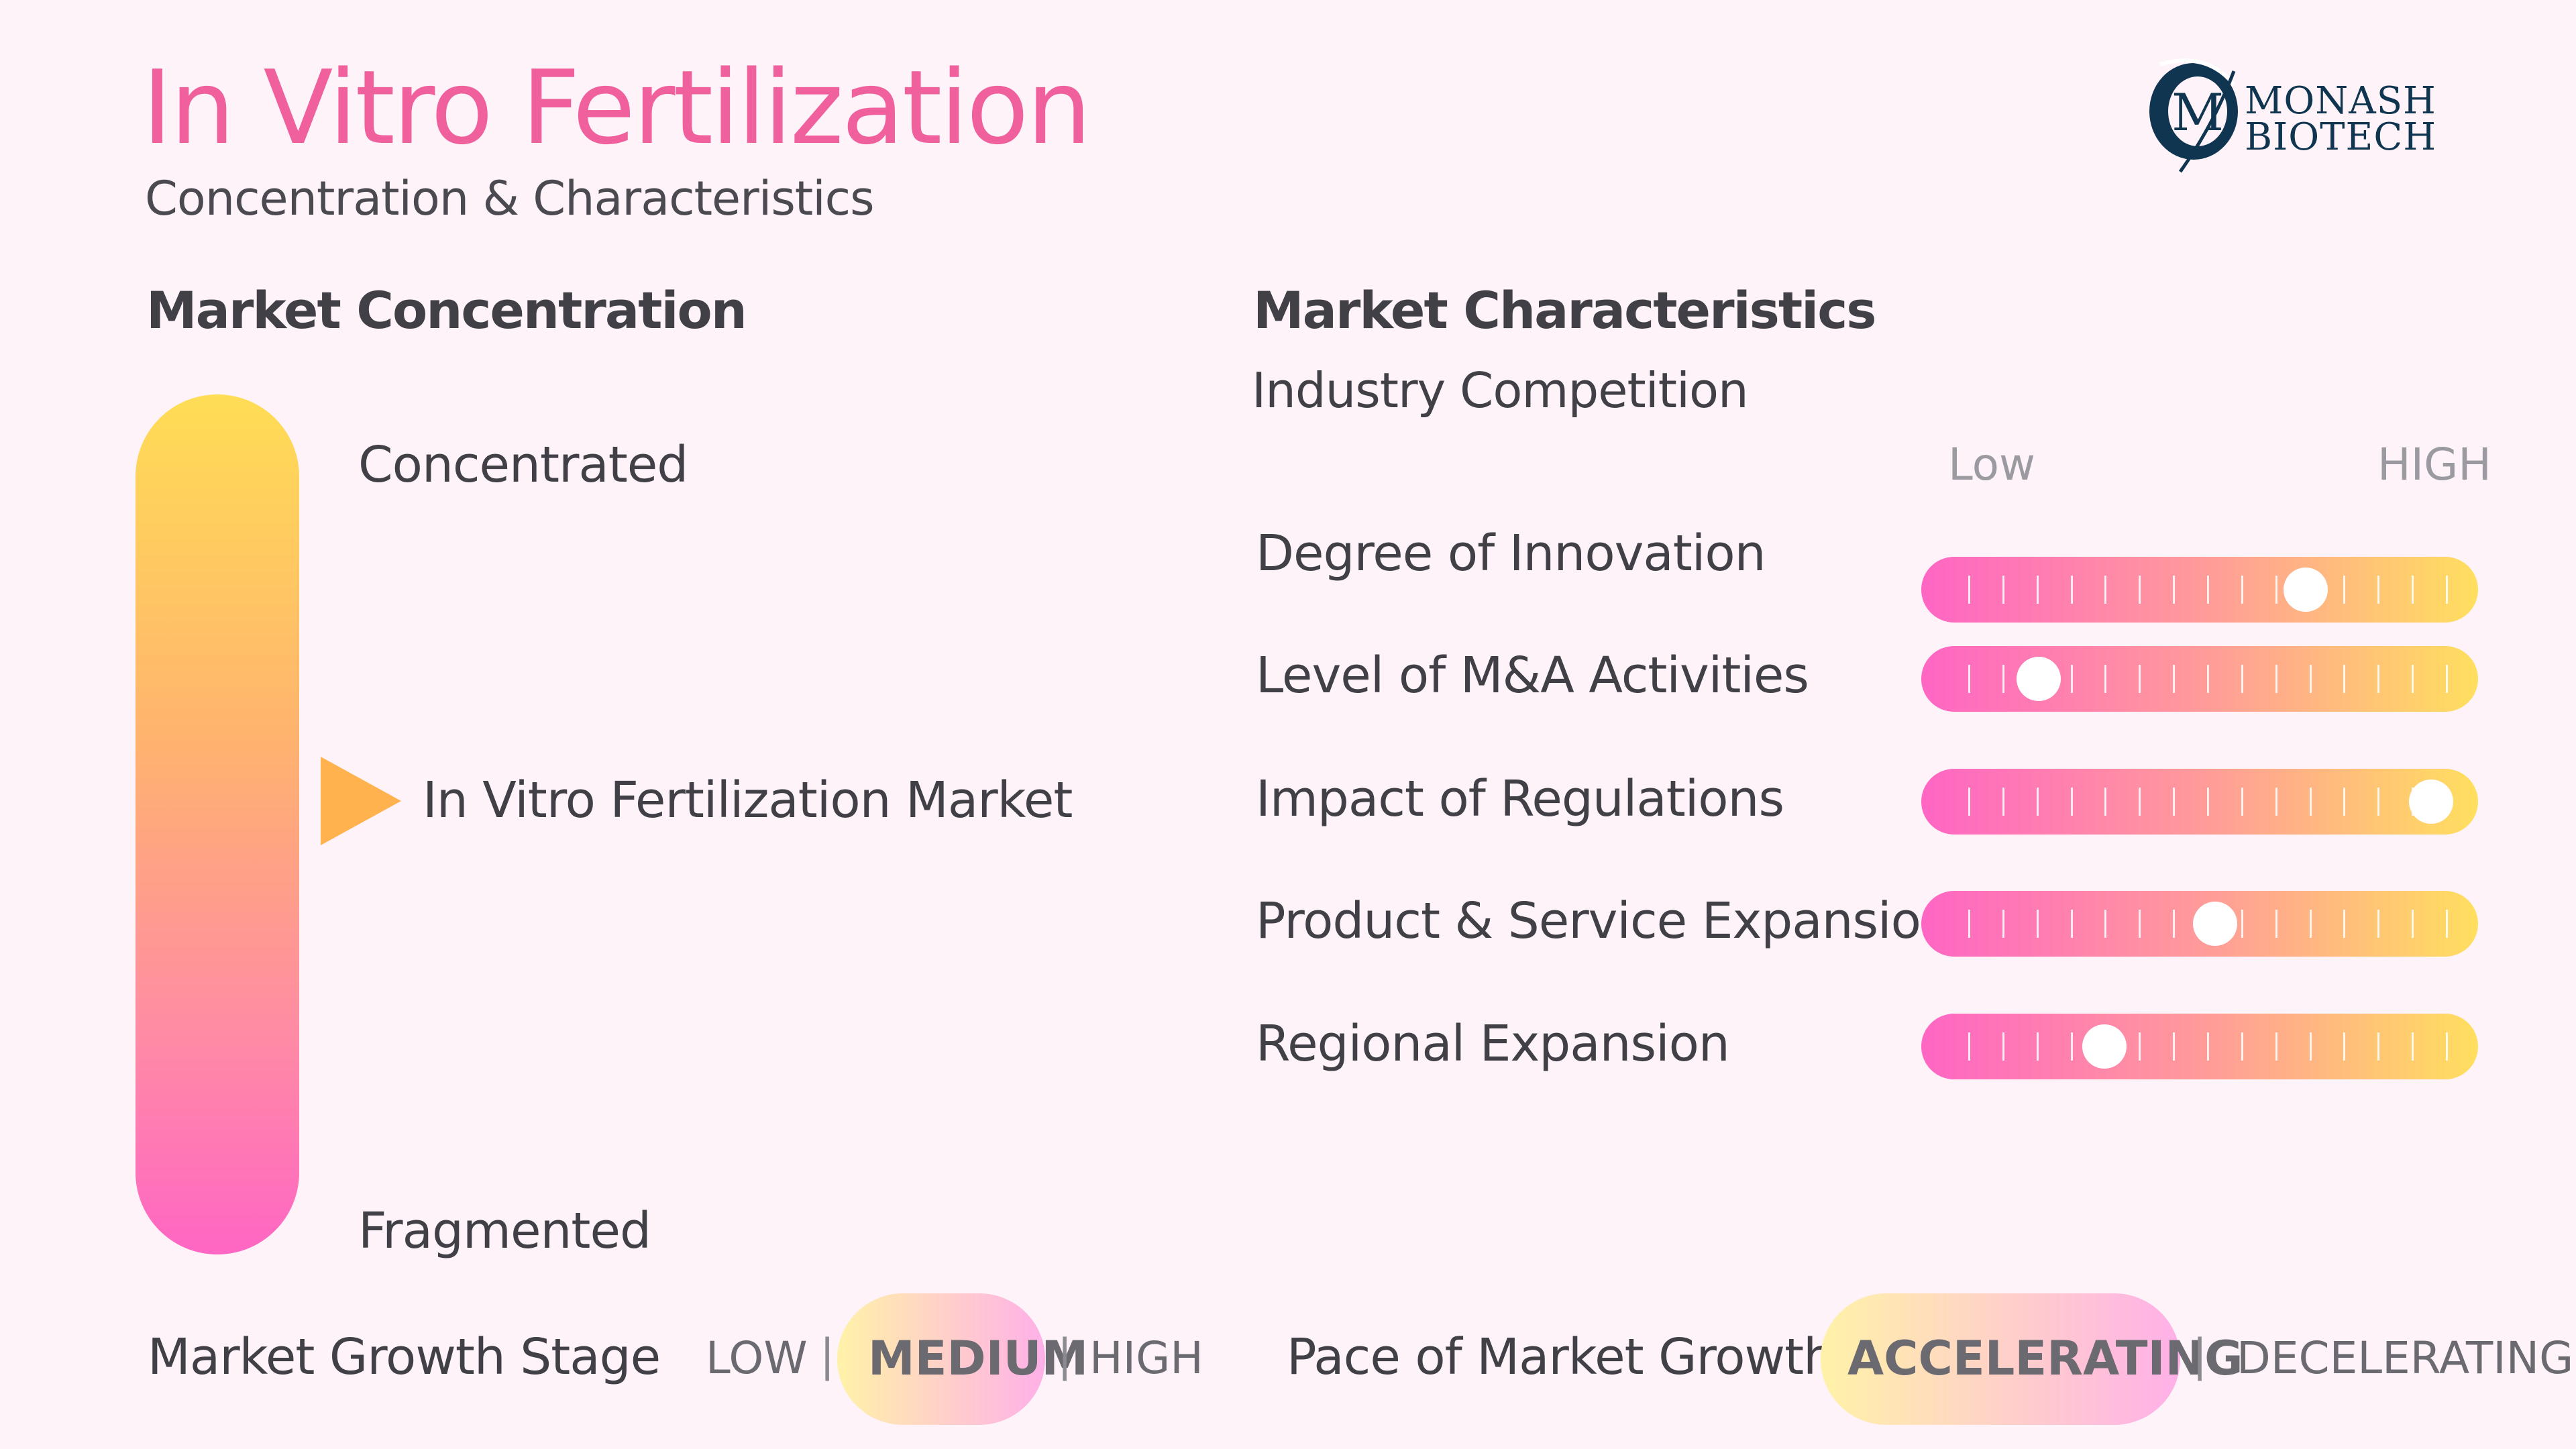  Describe the element at coordinates (1520, 799) in the screenshot. I see `impact-of-regulations-label: Impact of Regulations` at that location.